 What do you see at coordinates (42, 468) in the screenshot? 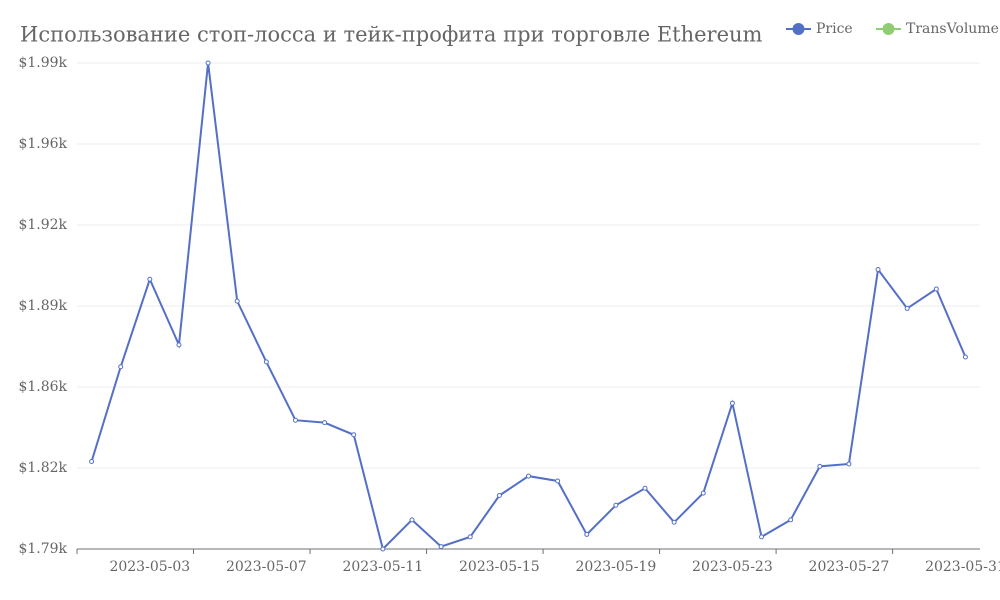
I see `y-tick-label: $1.82k` at bounding box center [42, 468].